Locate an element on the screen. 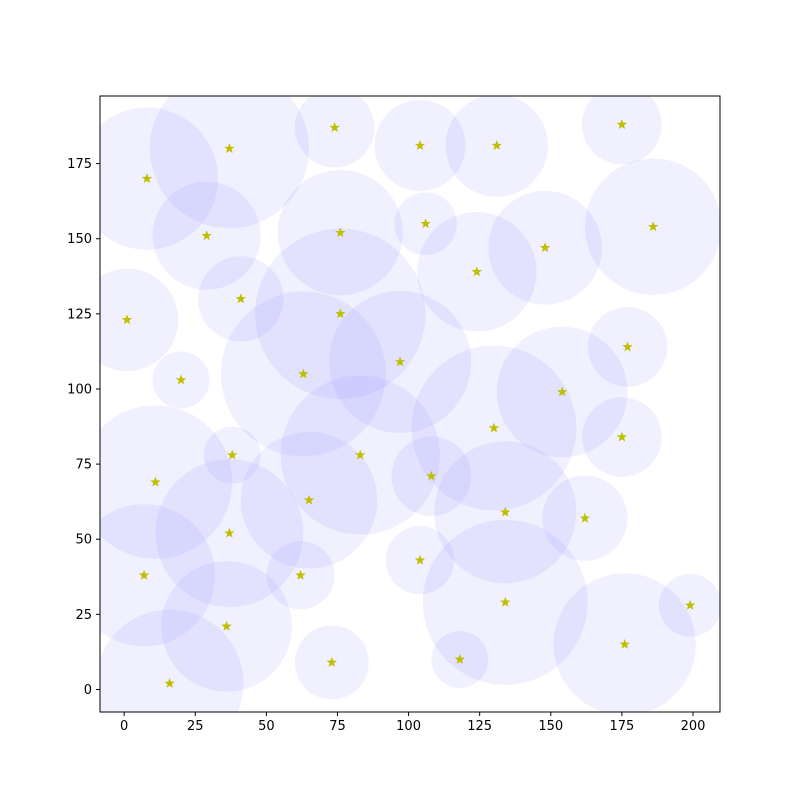  x-tick-label: 175 is located at coordinates (621, 726).